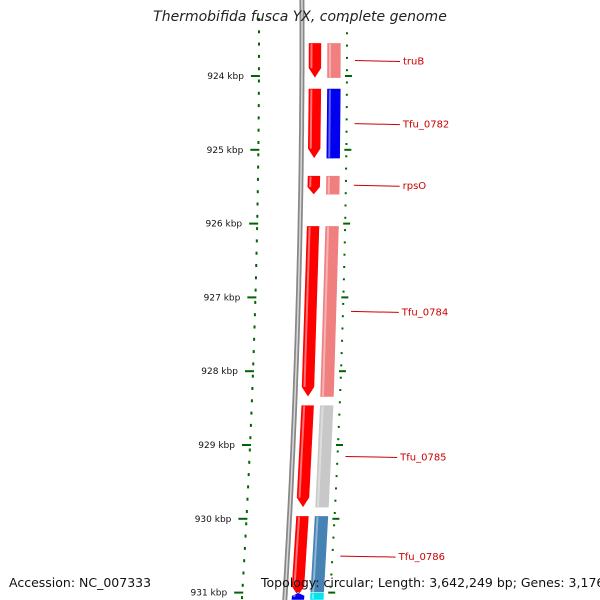 The width and height of the screenshot is (600, 600). Describe the element at coordinates (422, 457) in the screenshot. I see `gene-label-Tfu_0785: Tfu_0785` at that location.